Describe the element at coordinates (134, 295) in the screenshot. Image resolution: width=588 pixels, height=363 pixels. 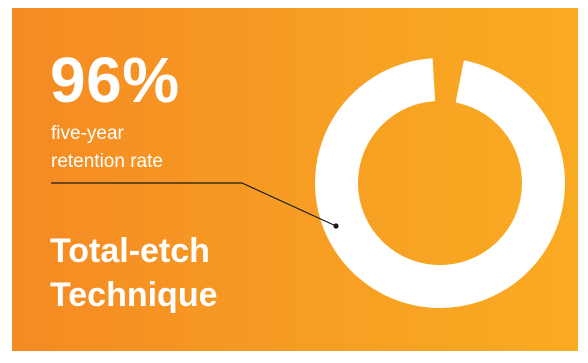
I see `technique-title-line-2: Technique` at that location.